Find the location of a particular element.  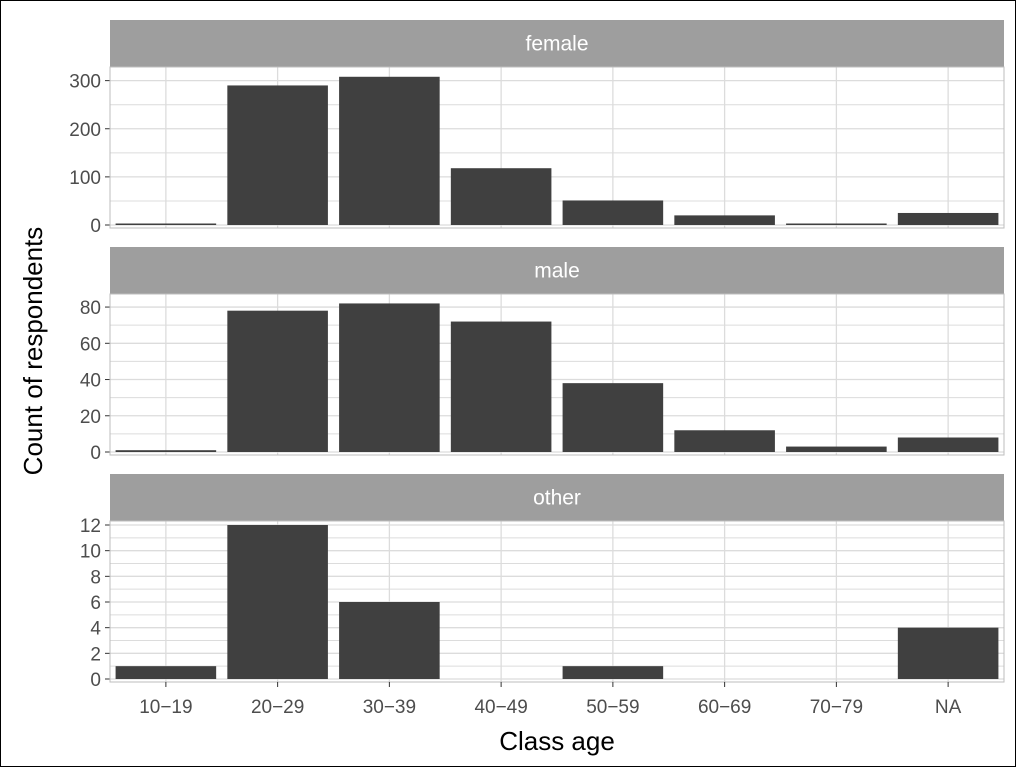

facet-strip-label: female is located at coordinates (556, 44).